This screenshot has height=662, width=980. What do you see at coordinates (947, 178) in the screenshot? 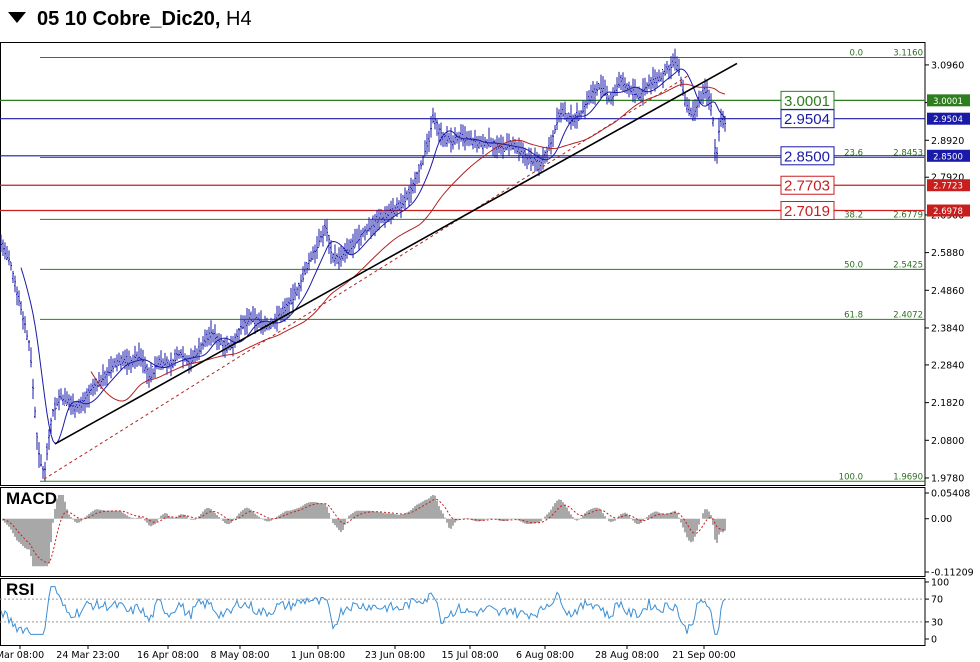
I see `price-axis-label: 2.7920` at bounding box center [947, 178].